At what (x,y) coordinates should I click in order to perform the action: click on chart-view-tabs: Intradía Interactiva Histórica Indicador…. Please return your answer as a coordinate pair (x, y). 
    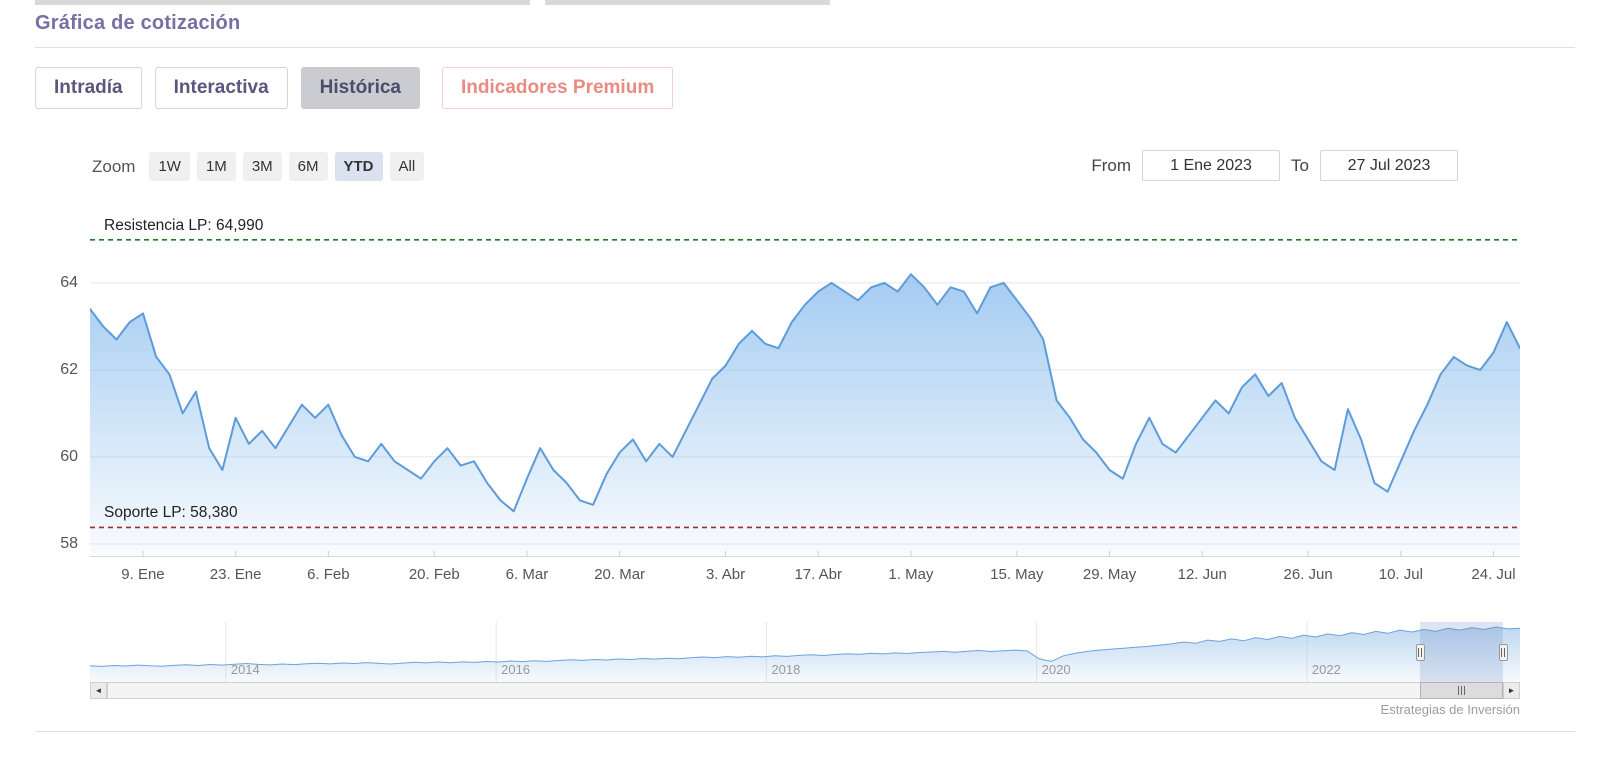
    Looking at the image, I should click on (354, 88).